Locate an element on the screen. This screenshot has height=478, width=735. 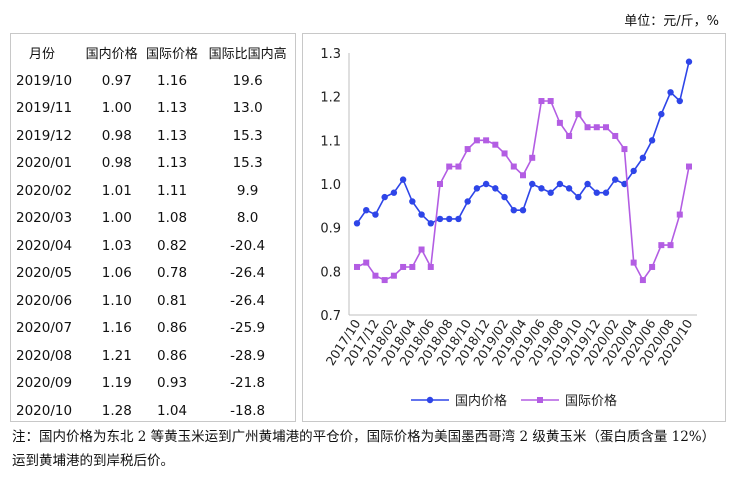
unit-label: 单位：元/斤，% is located at coordinates (671, 21).